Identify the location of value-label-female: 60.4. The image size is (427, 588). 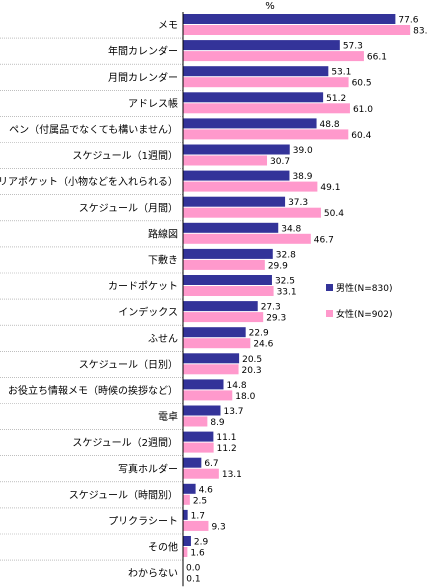
(361, 136).